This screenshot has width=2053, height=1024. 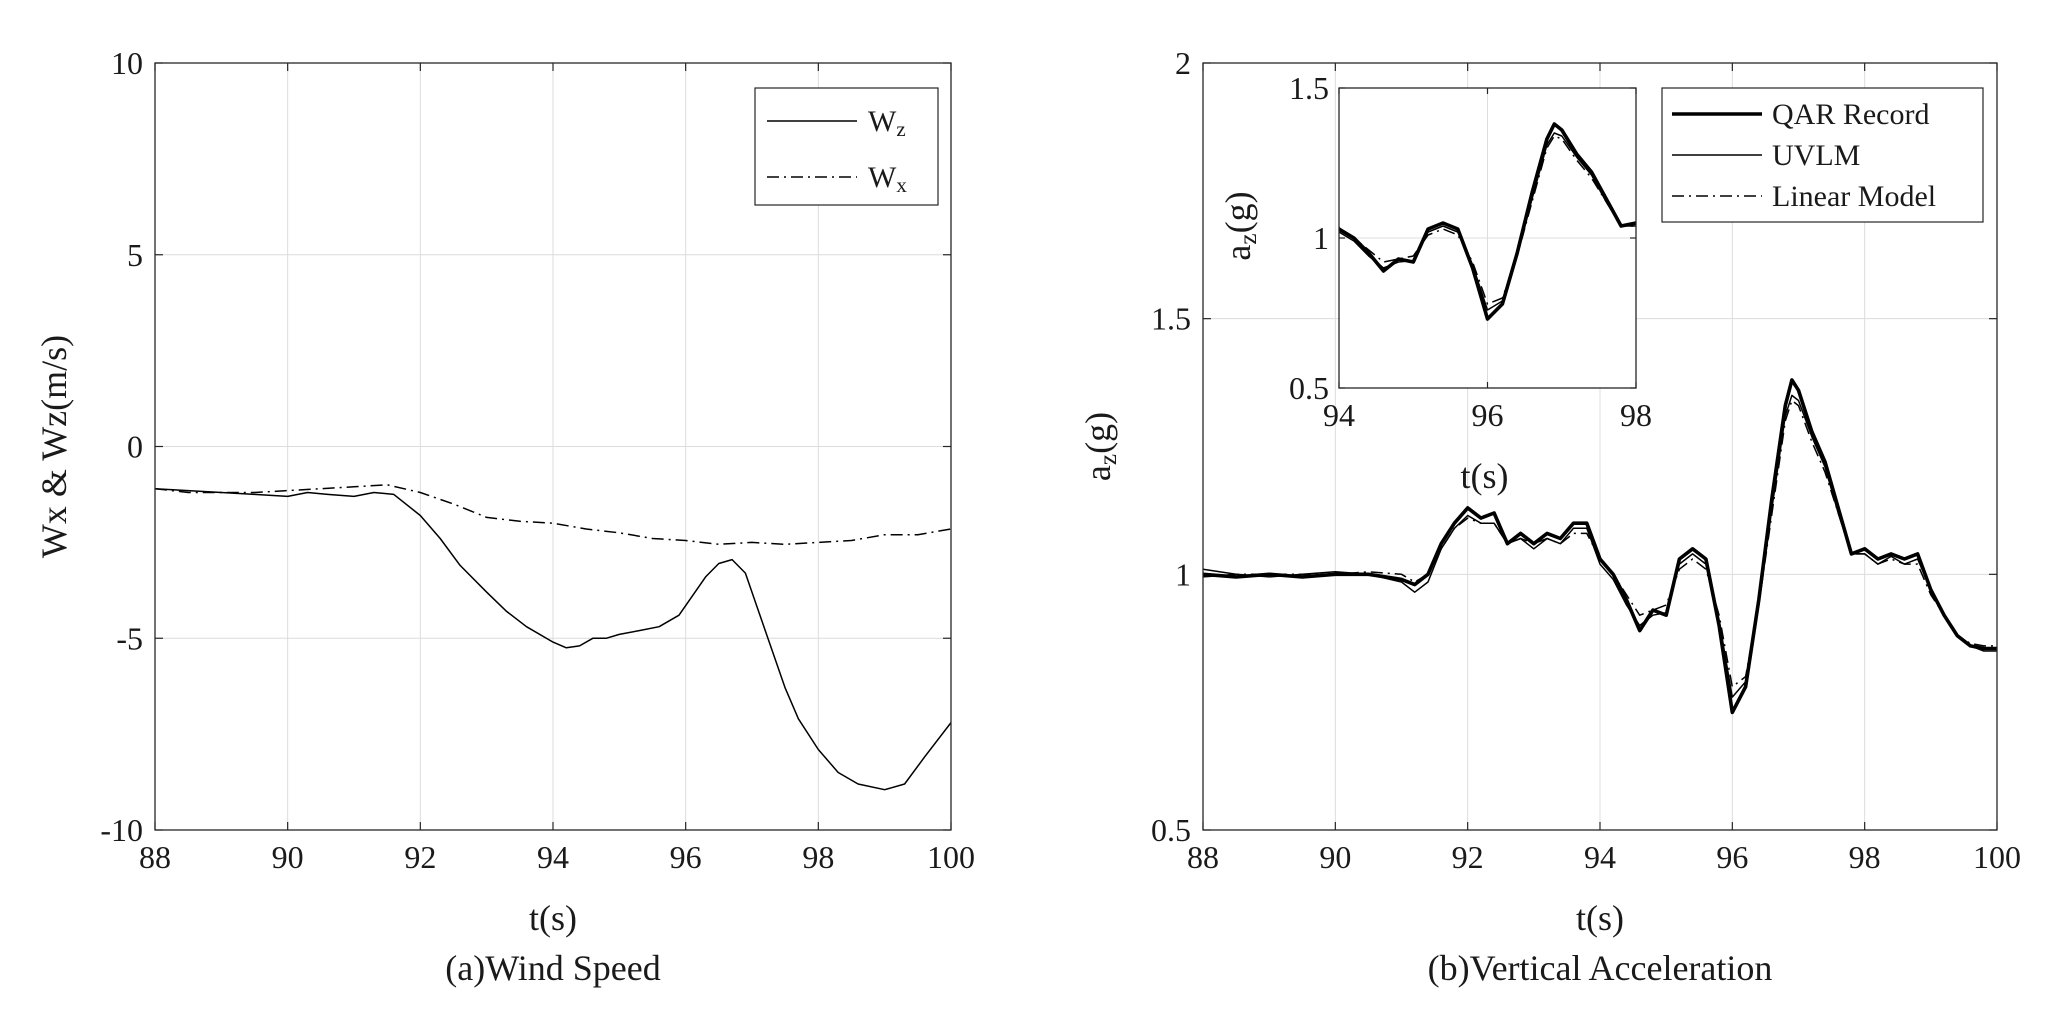 What do you see at coordinates (1183, 63) in the screenshot?
I see `y-tick-label: 2` at bounding box center [1183, 63].